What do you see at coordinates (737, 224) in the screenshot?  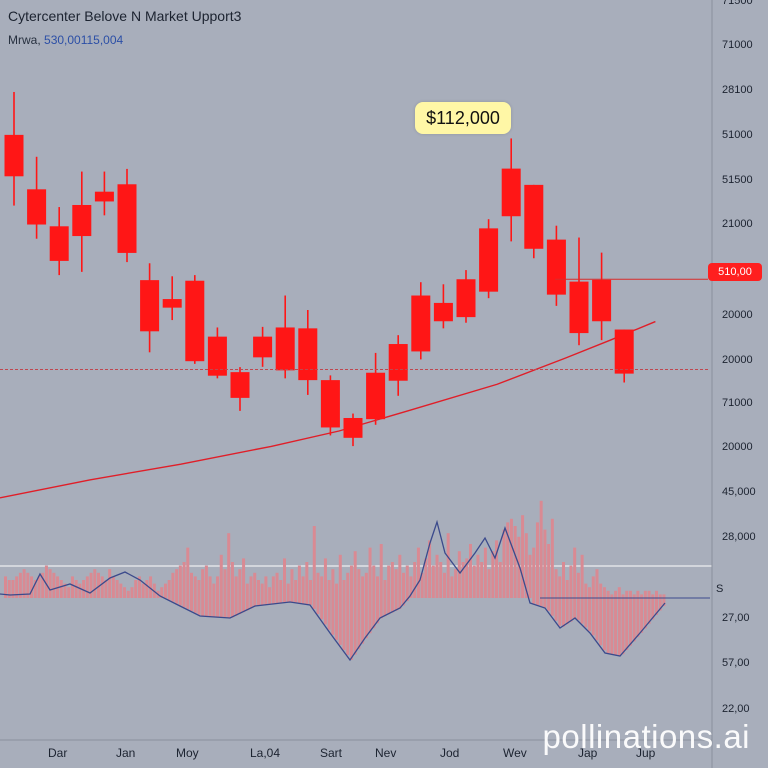 I see `price-tick-label: 21000` at bounding box center [737, 224].